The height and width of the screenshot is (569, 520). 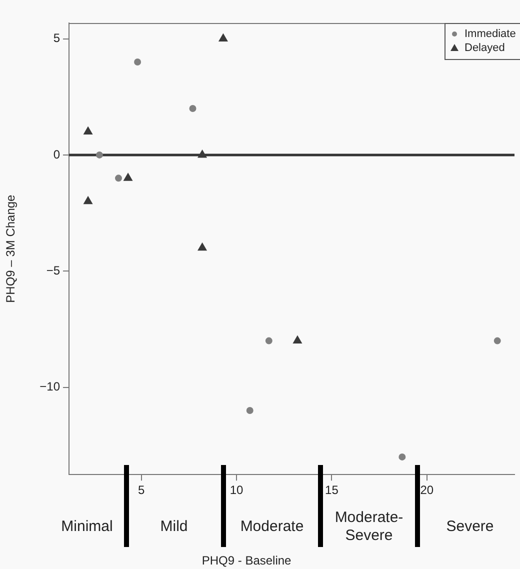 What do you see at coordinates (87, 527) in the screenshot?
I see `text: Minimal` at bounding box center [87, 527].